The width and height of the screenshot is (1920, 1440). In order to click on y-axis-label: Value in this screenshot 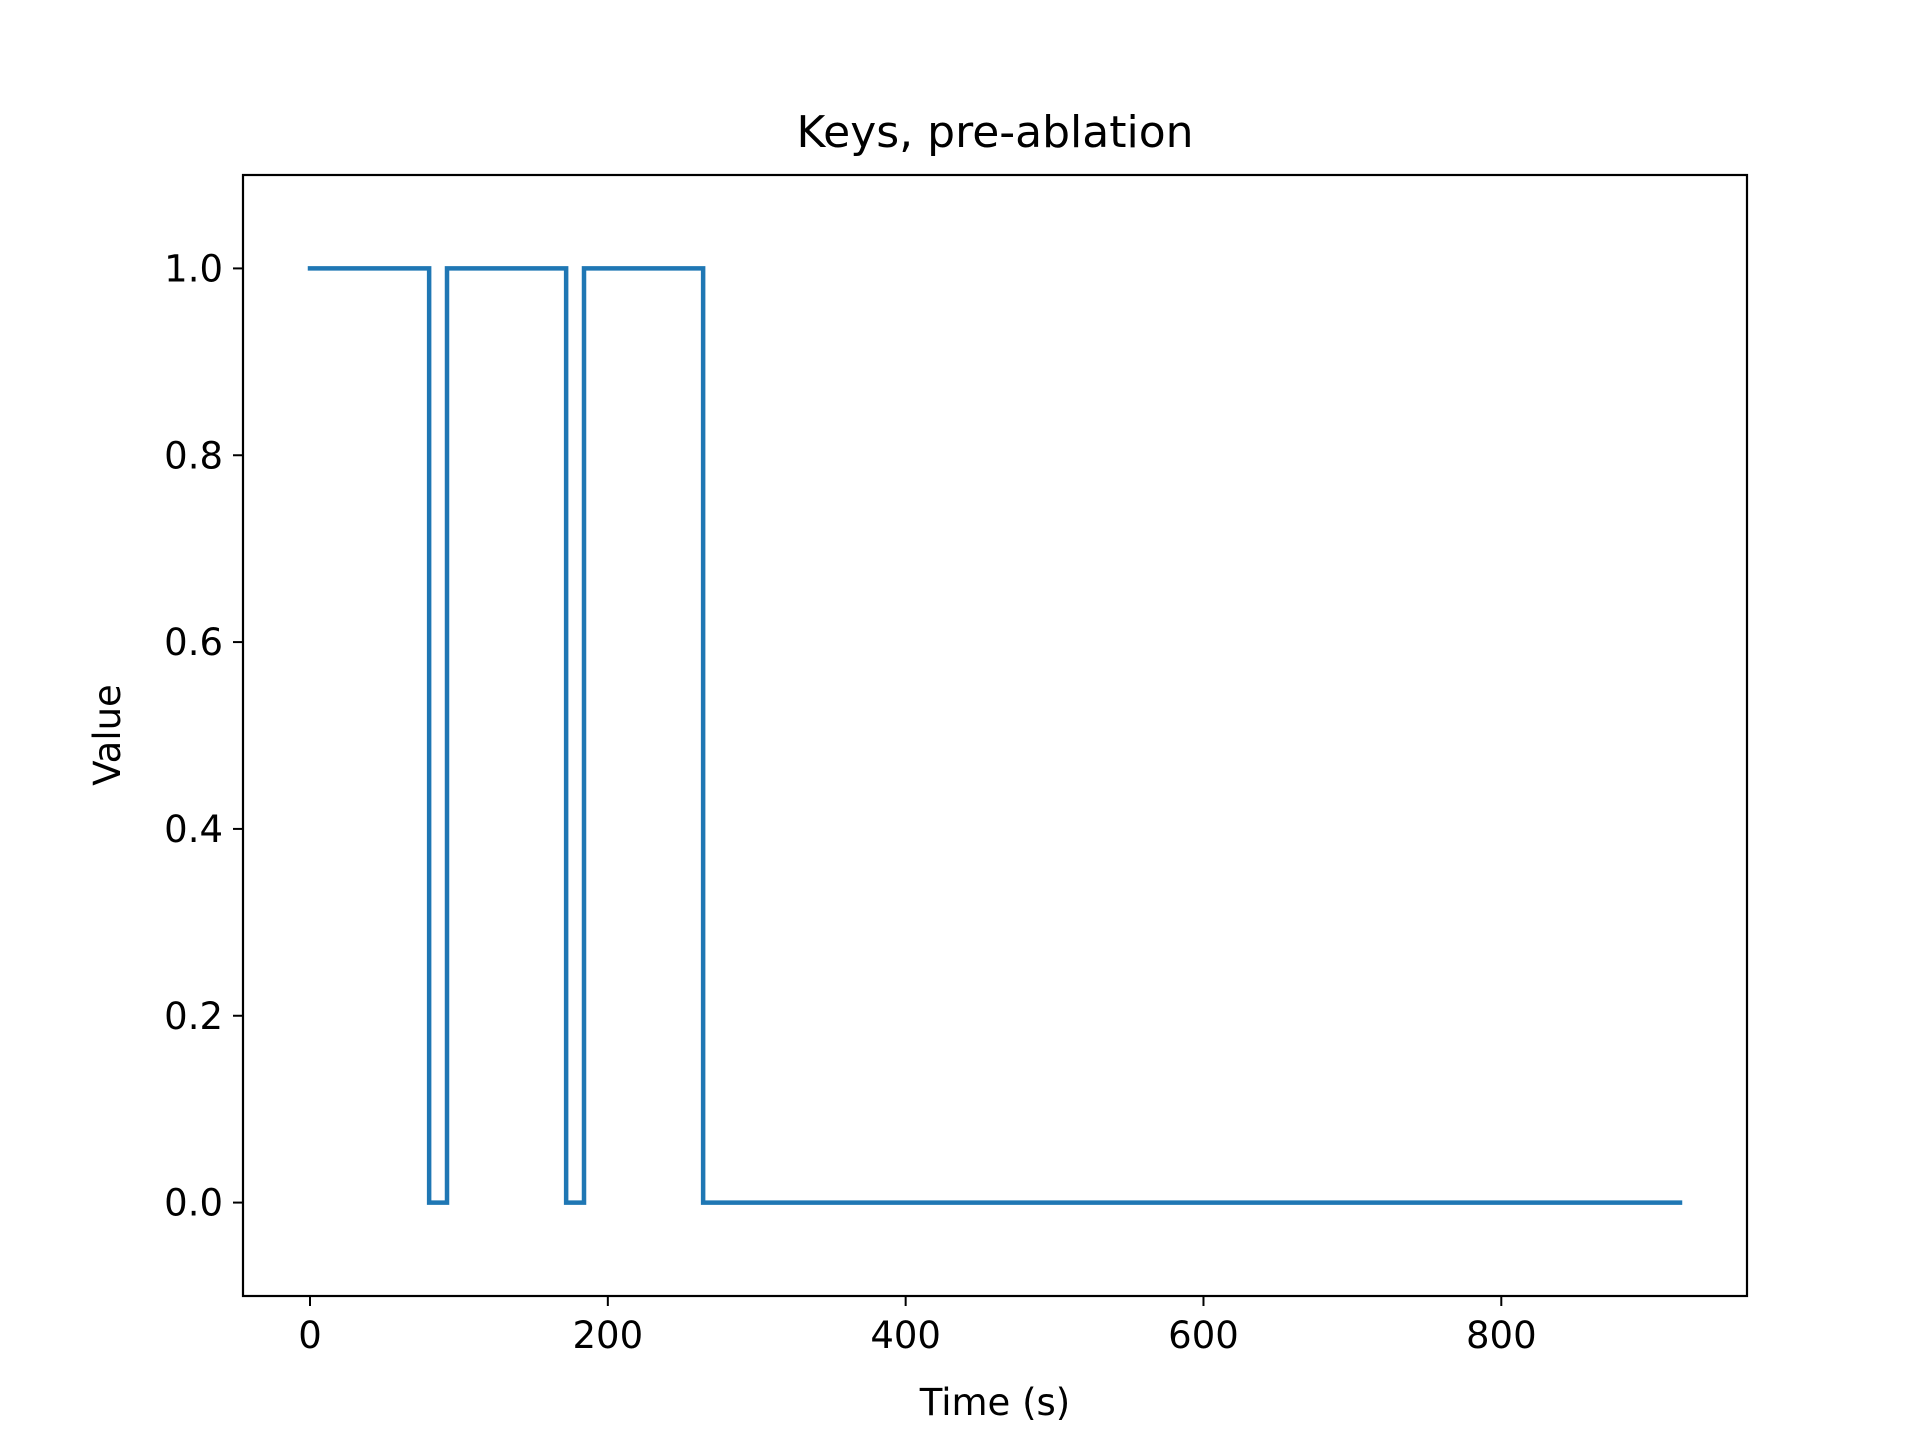, I will do `click(107, 735)`.